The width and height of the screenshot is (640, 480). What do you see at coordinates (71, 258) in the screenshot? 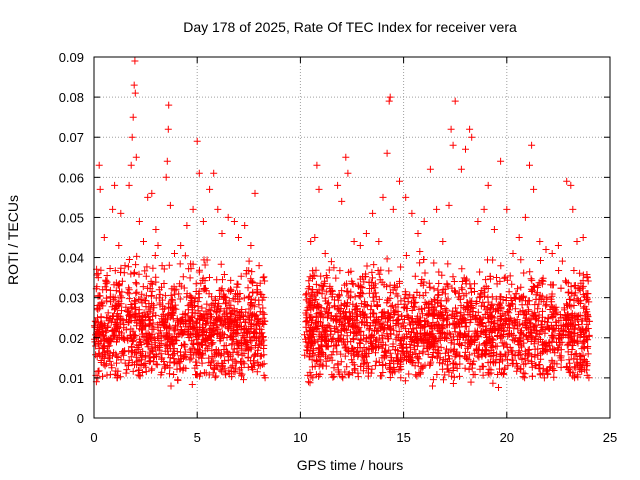
I see `y-tick-label: 0.04` at bounding box center [71, 258].